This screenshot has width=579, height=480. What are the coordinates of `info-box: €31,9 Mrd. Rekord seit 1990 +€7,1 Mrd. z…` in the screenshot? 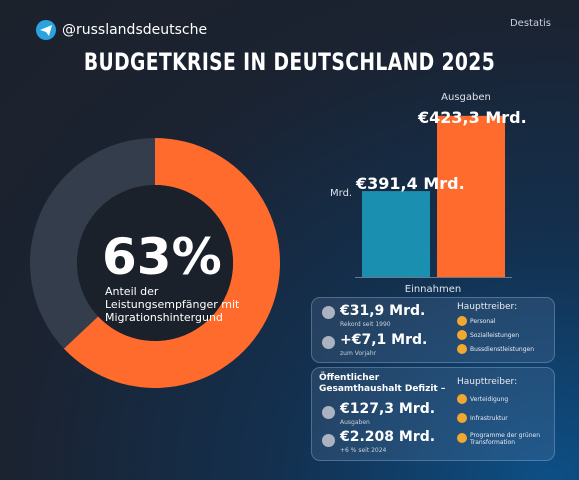 It's located at (433, 330).